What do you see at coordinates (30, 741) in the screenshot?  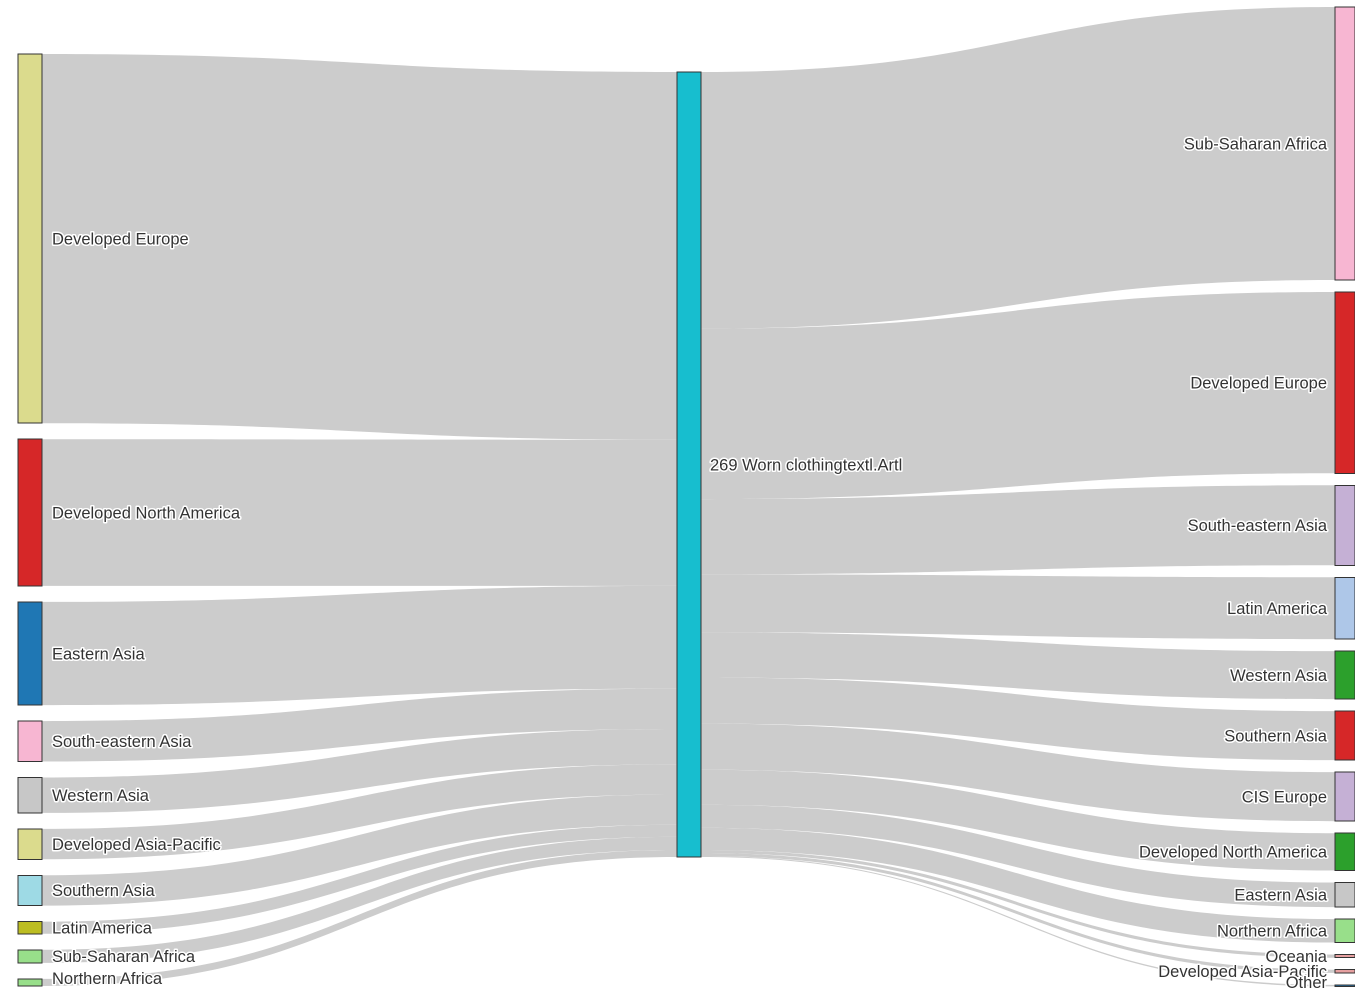 I see `node-source-south-eastern-asia` at bounding box center [30, 741].